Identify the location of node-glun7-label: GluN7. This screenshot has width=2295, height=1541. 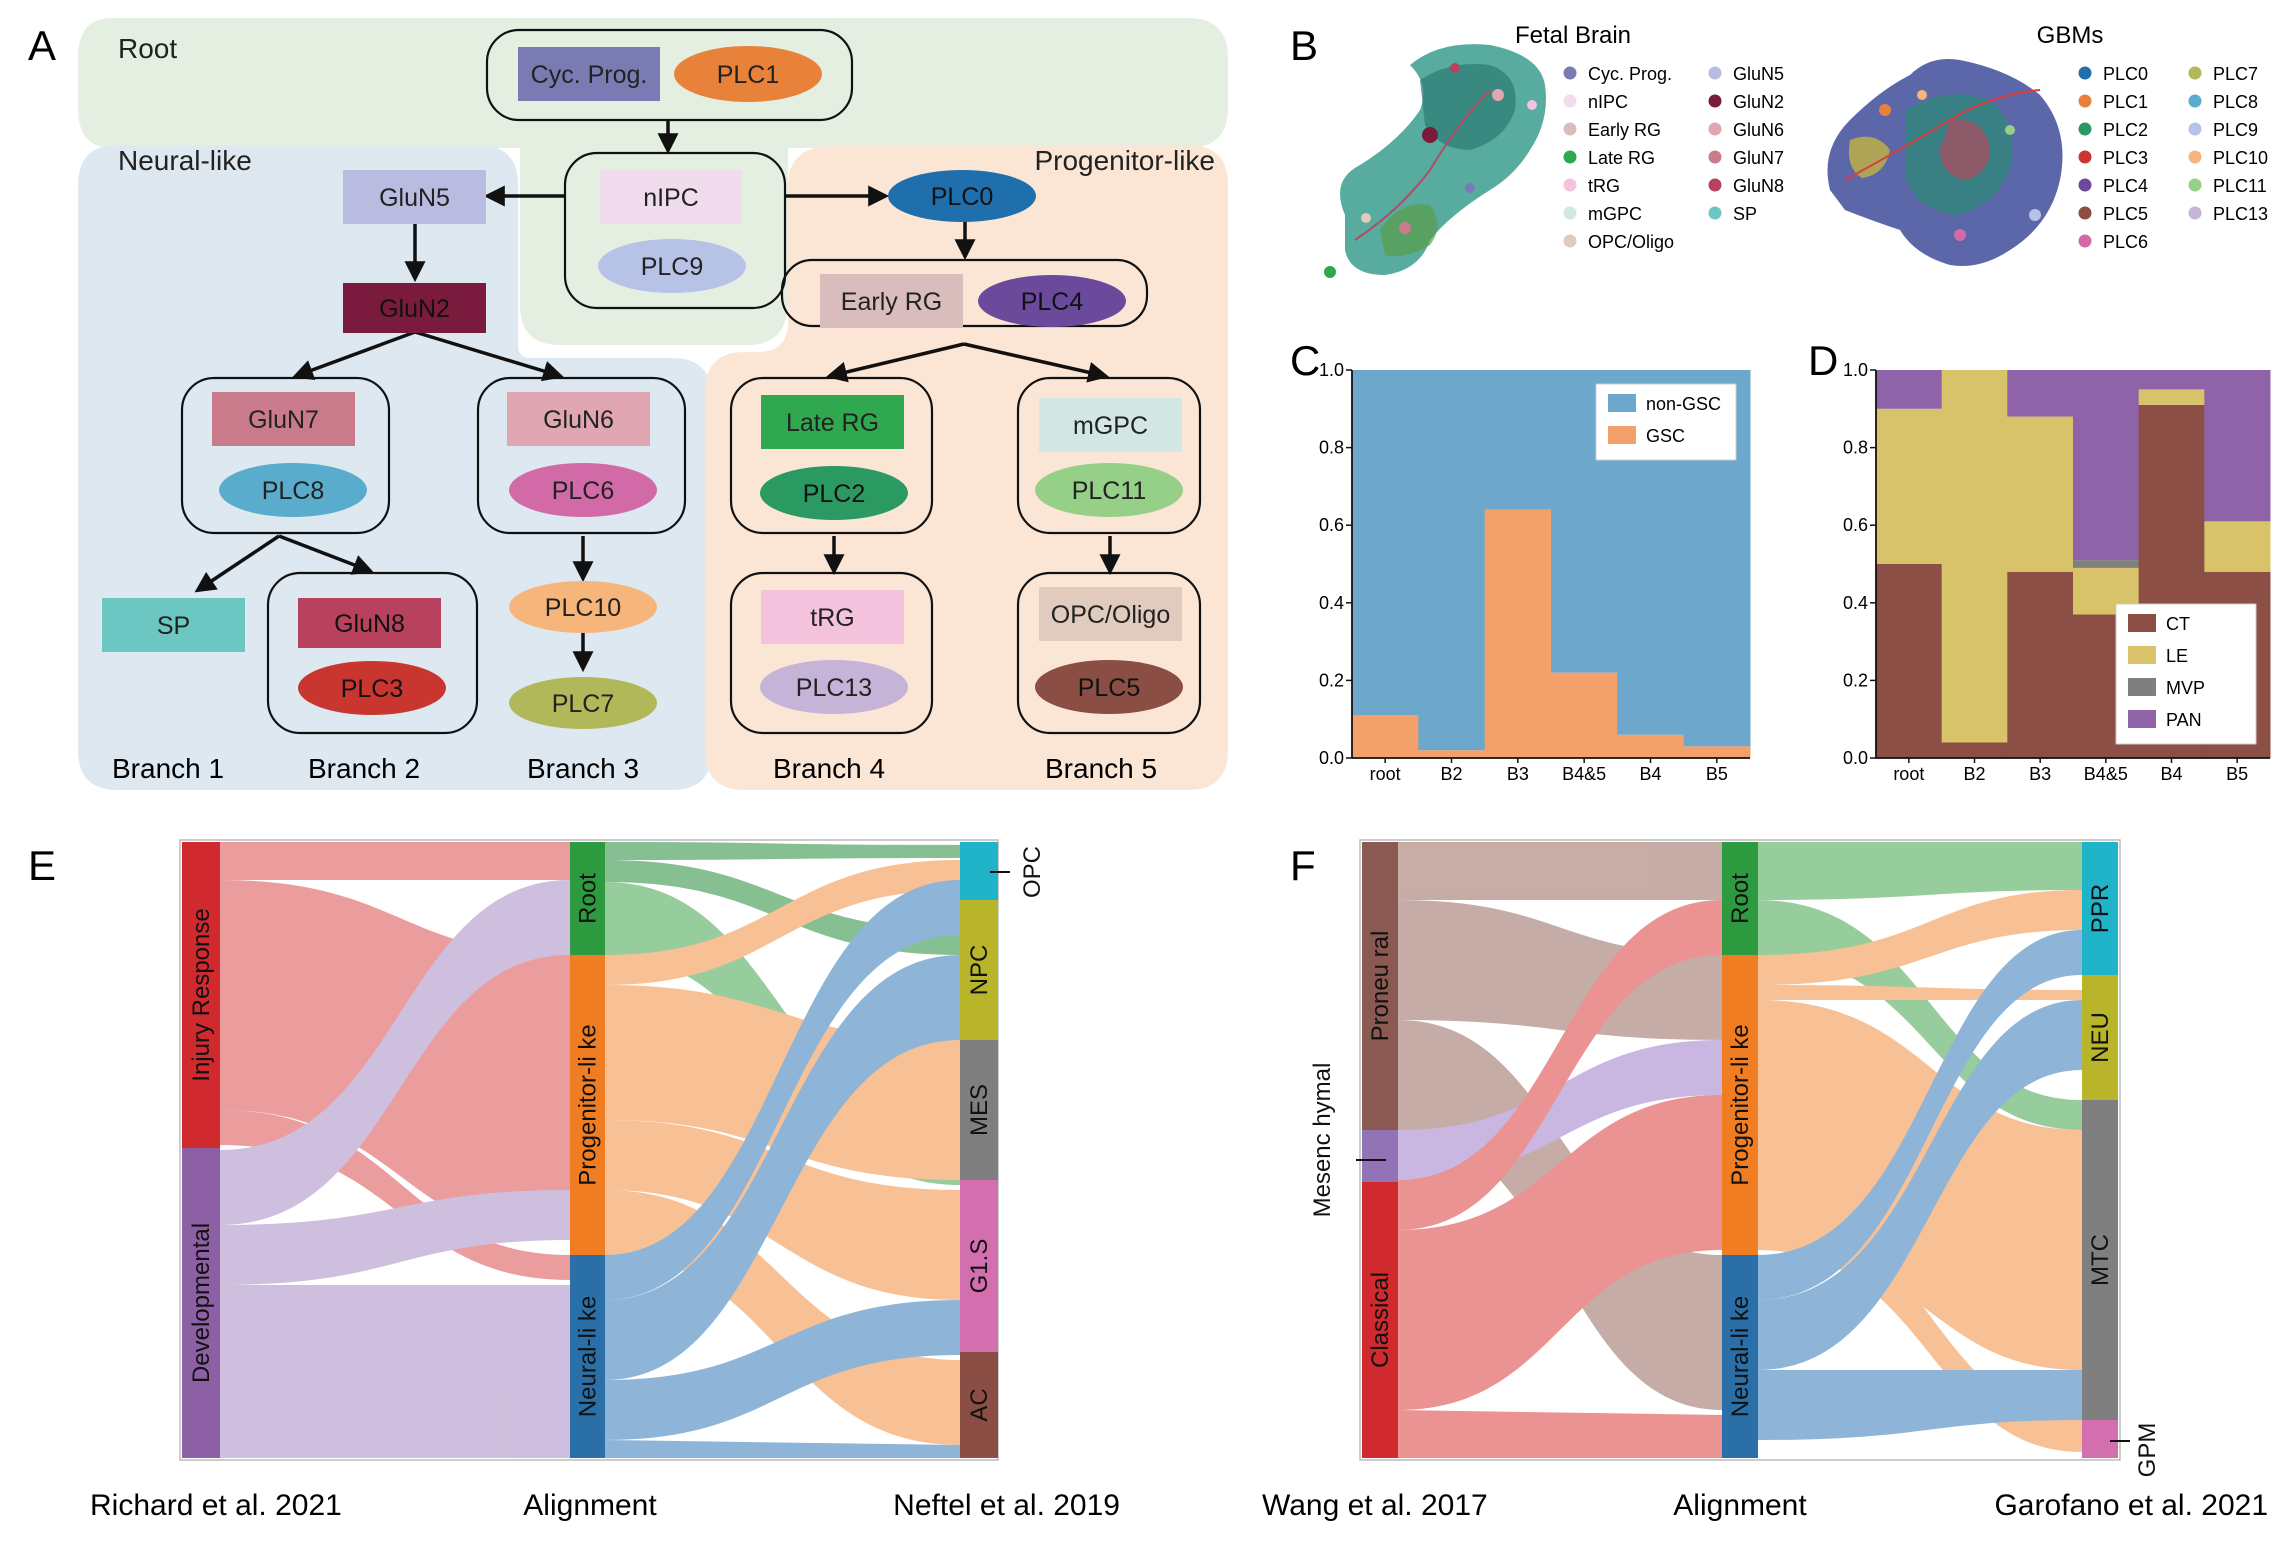
(283, 420).